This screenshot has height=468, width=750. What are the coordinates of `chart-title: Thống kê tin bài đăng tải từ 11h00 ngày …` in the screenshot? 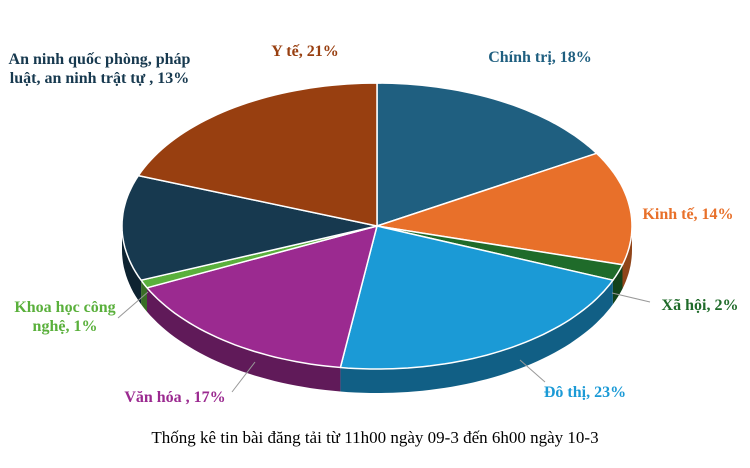 It's located at (375, 437).